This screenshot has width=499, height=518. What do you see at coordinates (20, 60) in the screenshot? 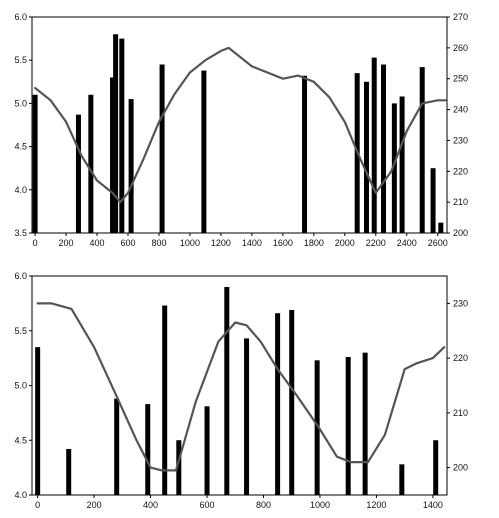
I see `chart-1-y-left-tick-label: 5.5` at bounding box center [20, 60].